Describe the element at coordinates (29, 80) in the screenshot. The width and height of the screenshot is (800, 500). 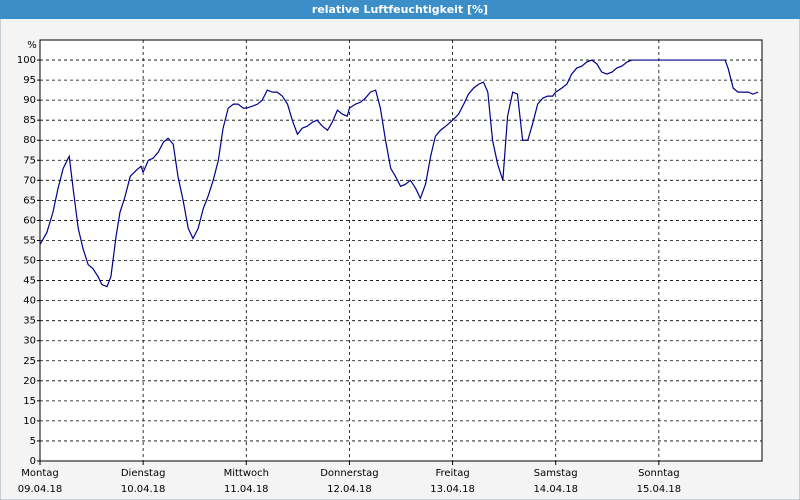
I see `y-tick-label: 95` at that location.